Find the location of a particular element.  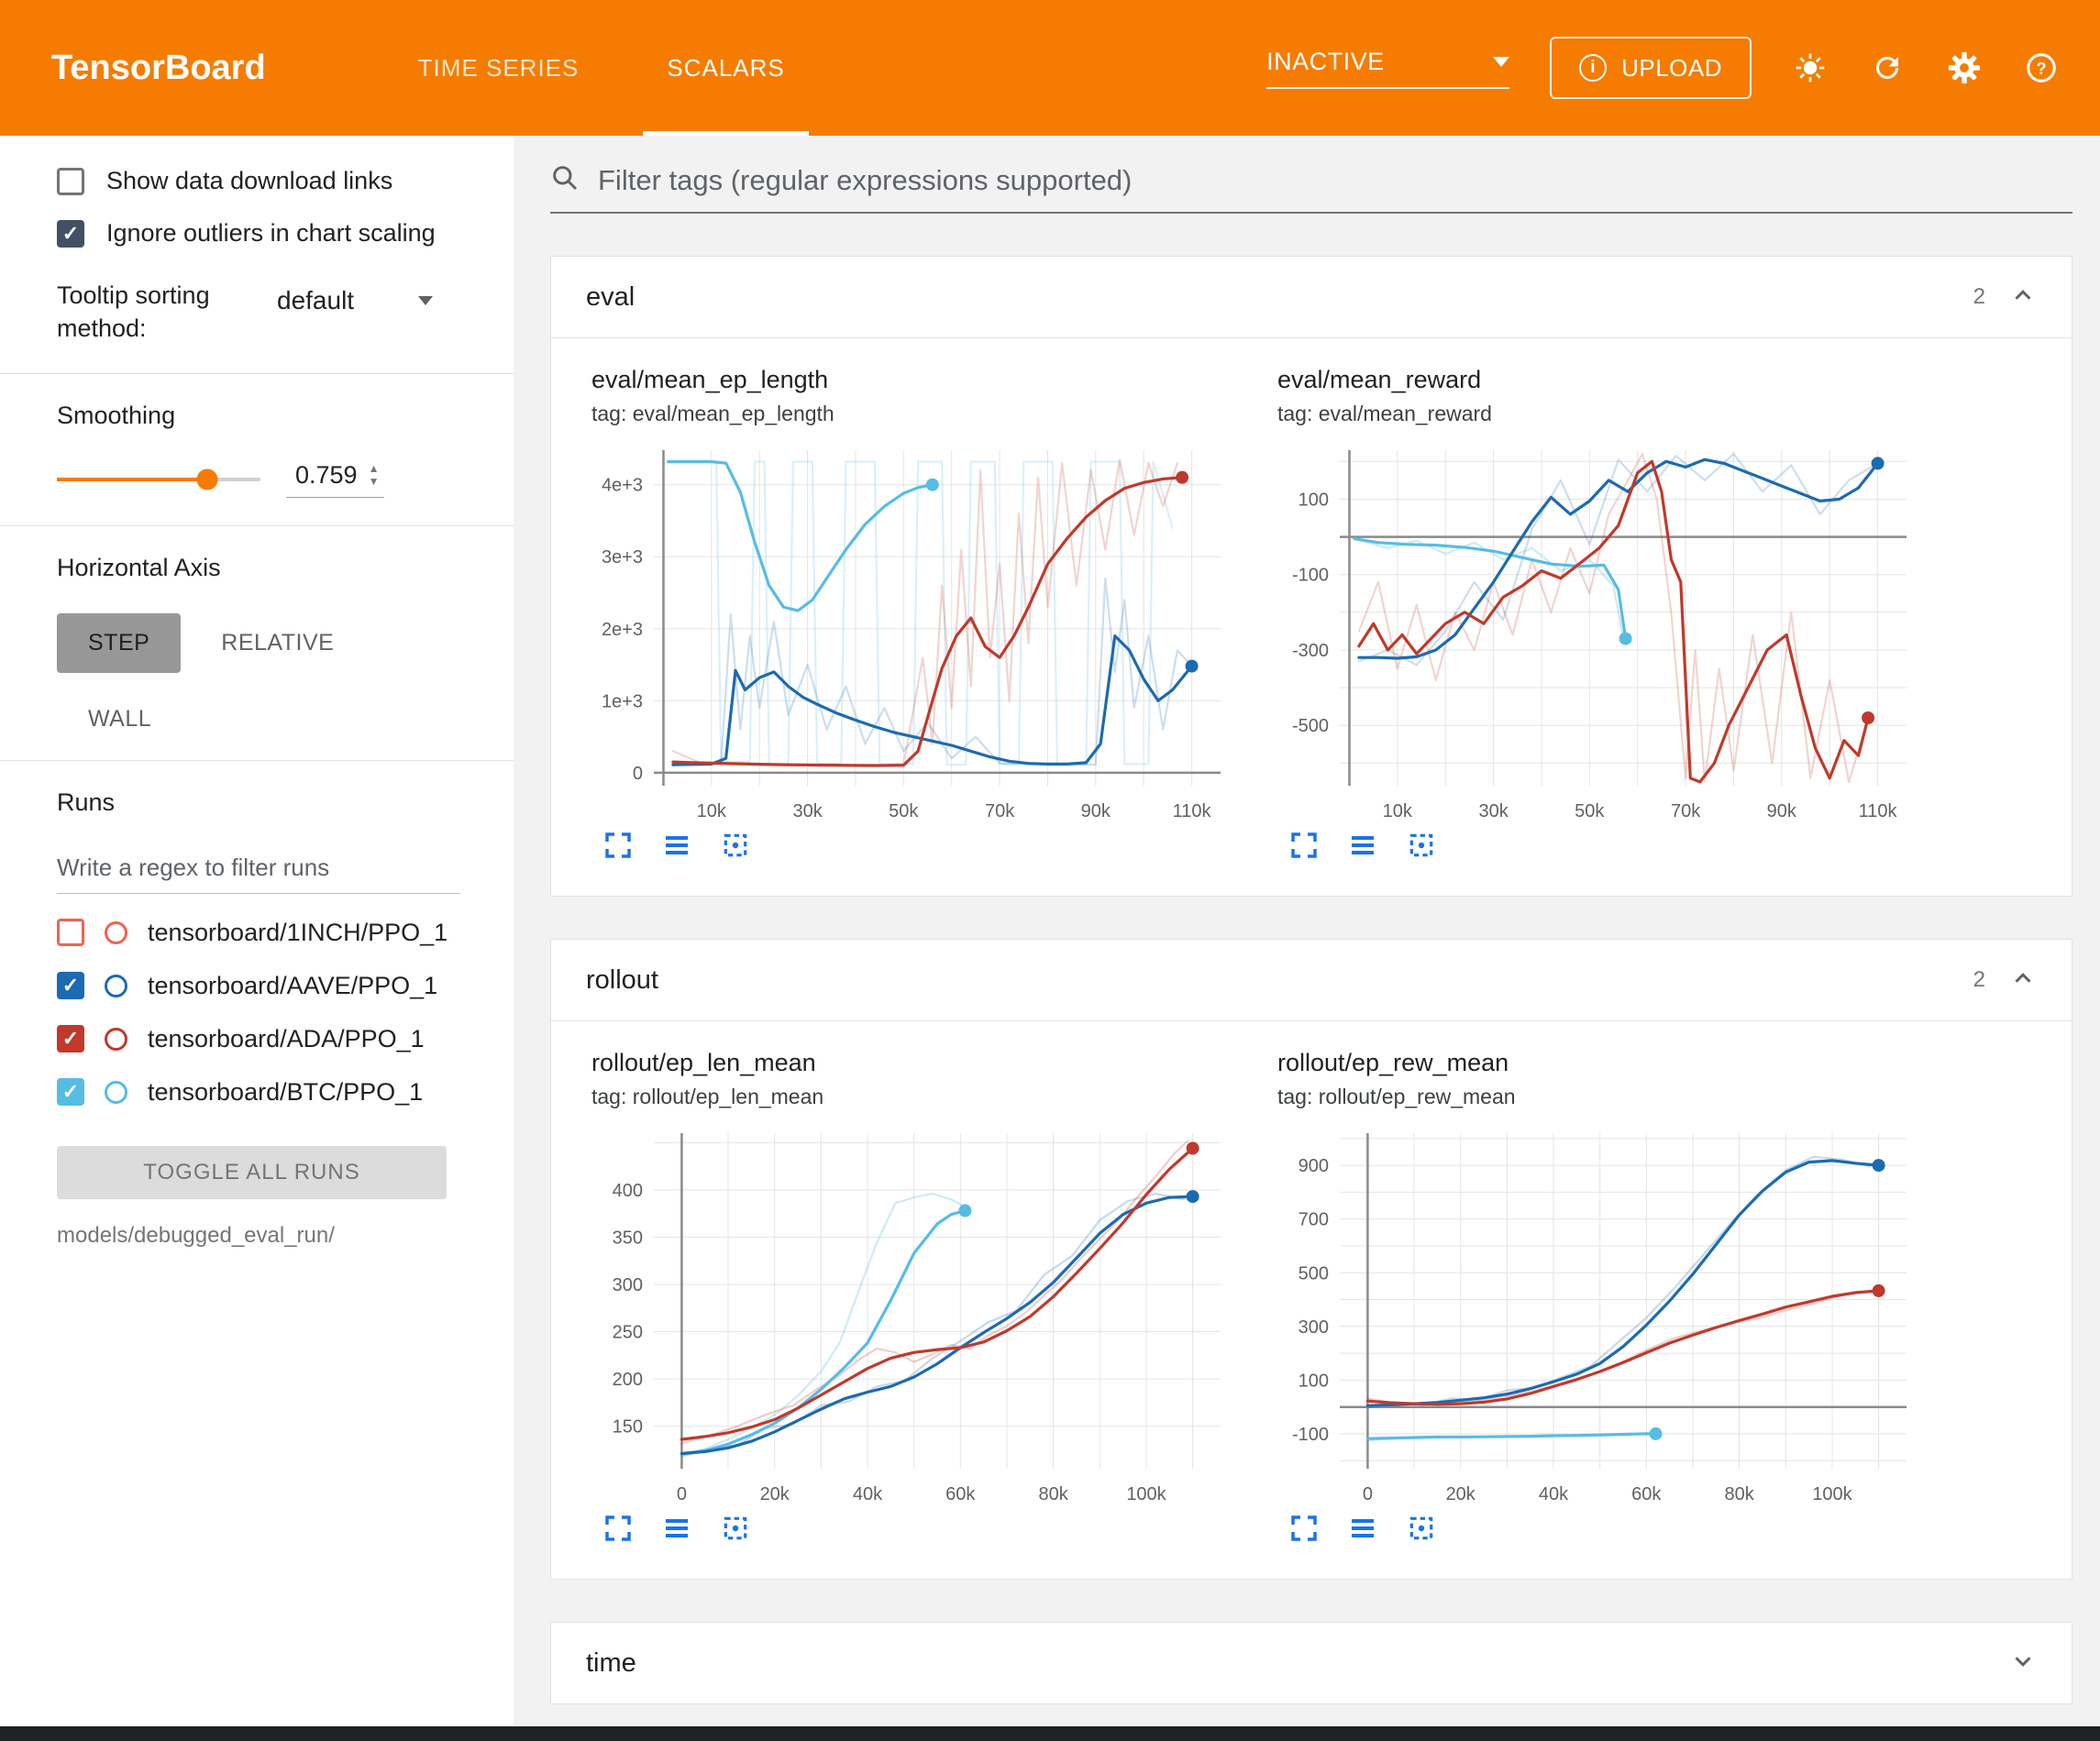

svg-text: 20k is located at coordinates (775, 1494).